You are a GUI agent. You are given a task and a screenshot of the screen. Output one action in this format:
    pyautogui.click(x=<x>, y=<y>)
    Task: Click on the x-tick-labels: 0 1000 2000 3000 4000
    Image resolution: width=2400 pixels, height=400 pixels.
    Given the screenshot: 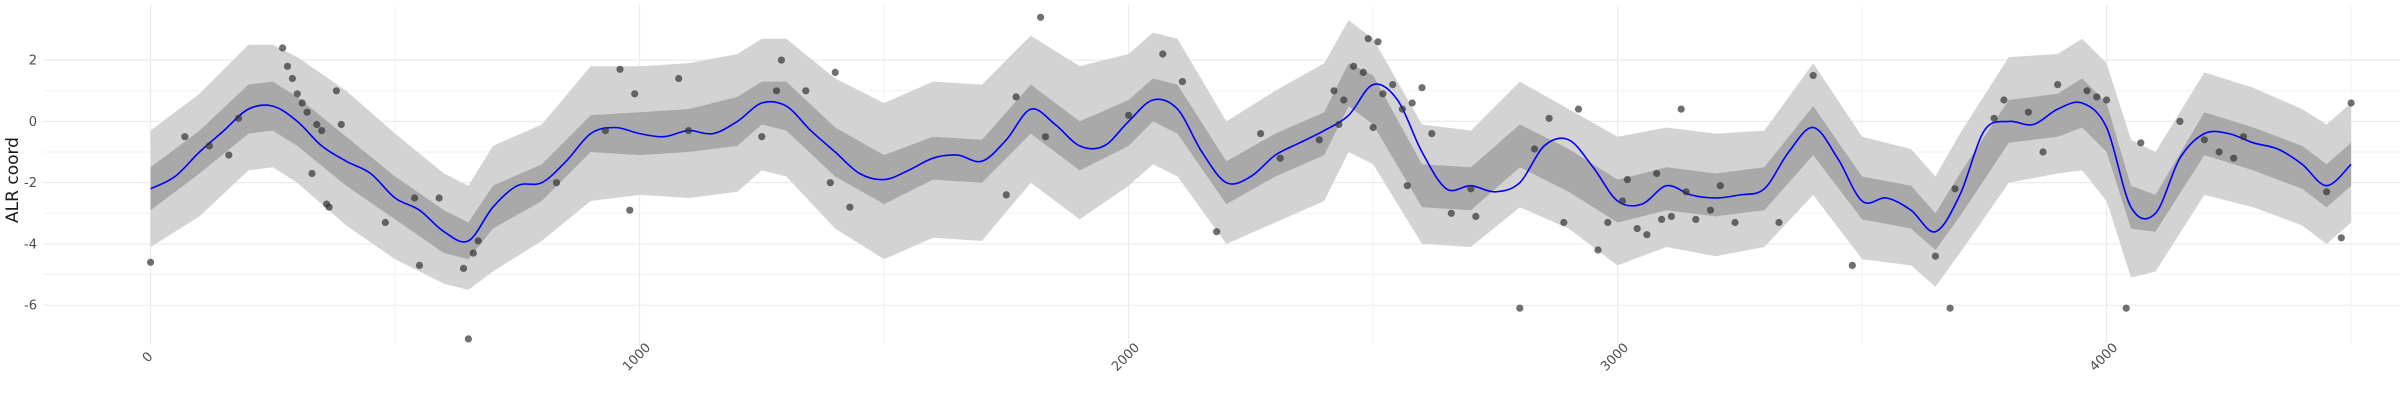 What is the action you would take?
    pyautogui.click(x=1130, y=358)
    